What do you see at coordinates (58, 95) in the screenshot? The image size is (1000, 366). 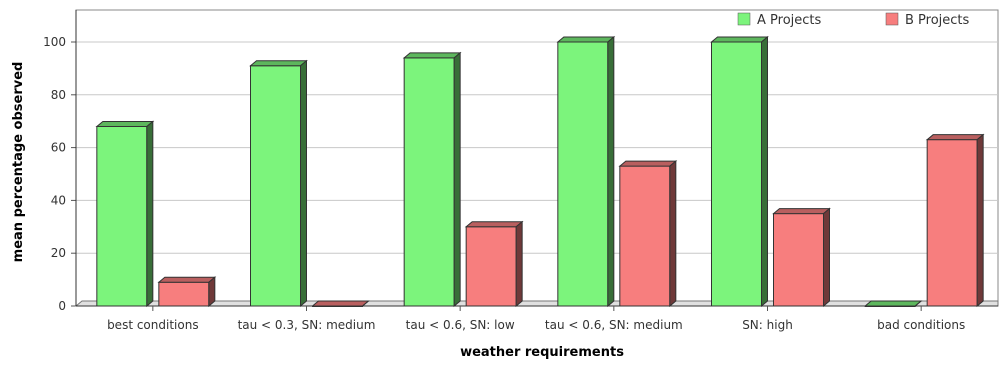 I see `y-tick-label: 80` at bounding box center [58, 95].